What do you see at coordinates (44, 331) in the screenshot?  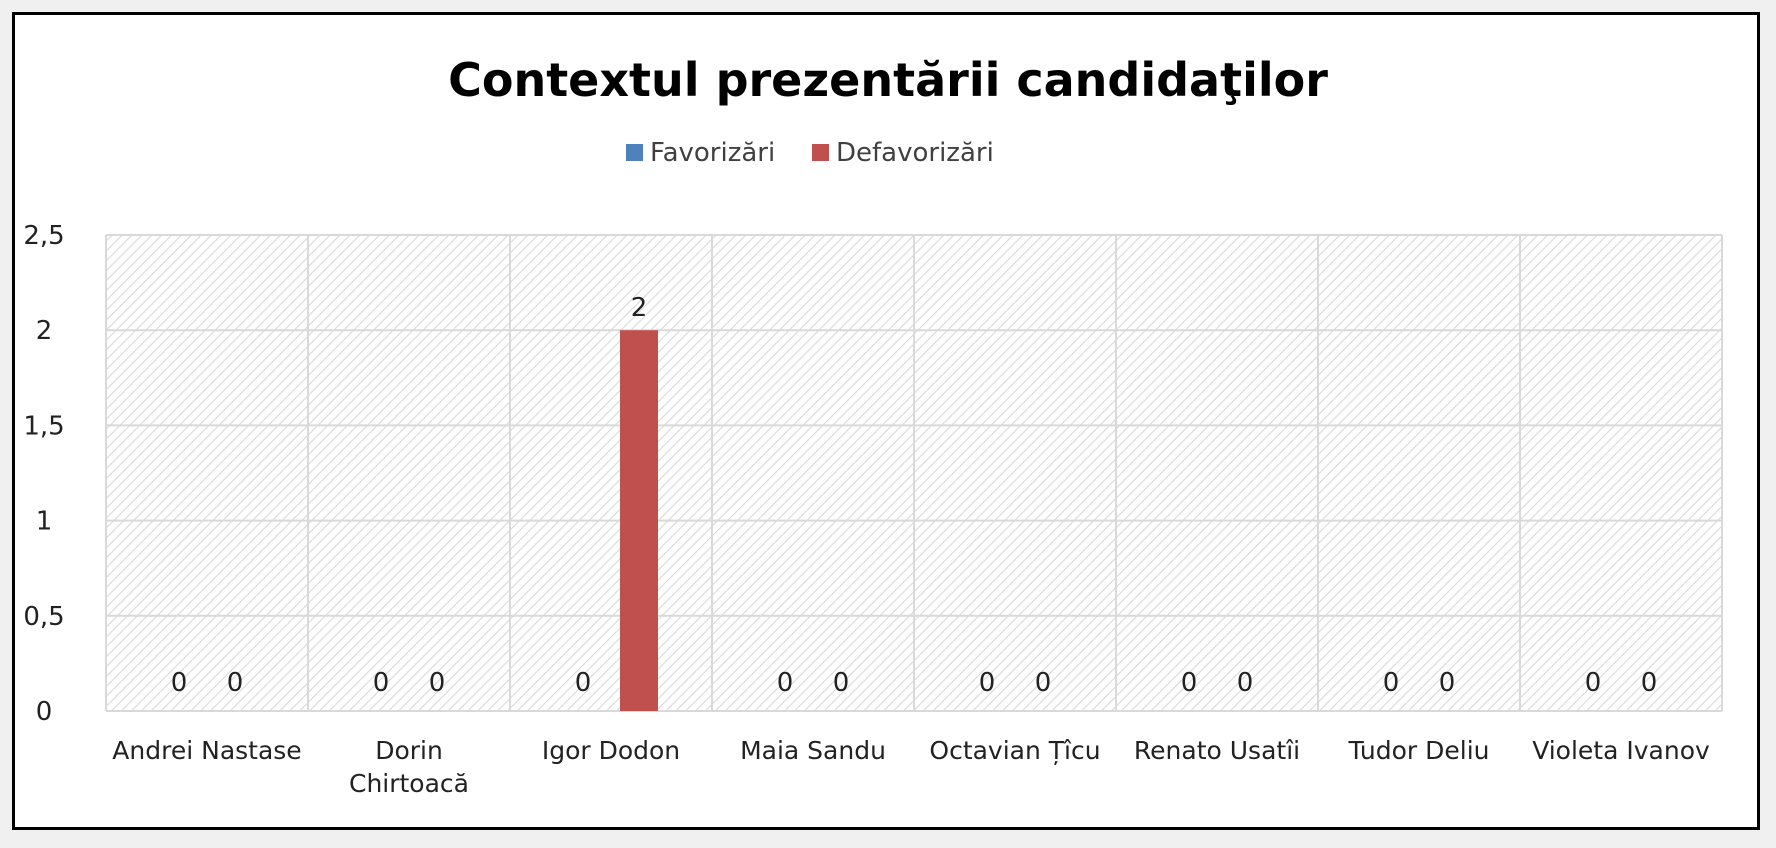 I see `y-tick-label: 2` at bounding box center [44, 331].